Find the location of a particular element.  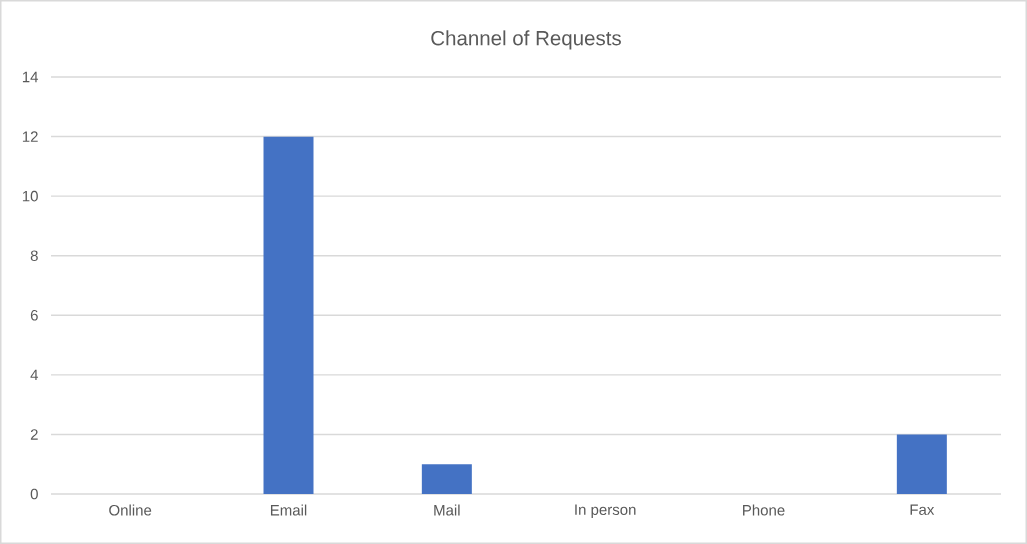

x-tick-label: Email is located at coordinates (288, 510).